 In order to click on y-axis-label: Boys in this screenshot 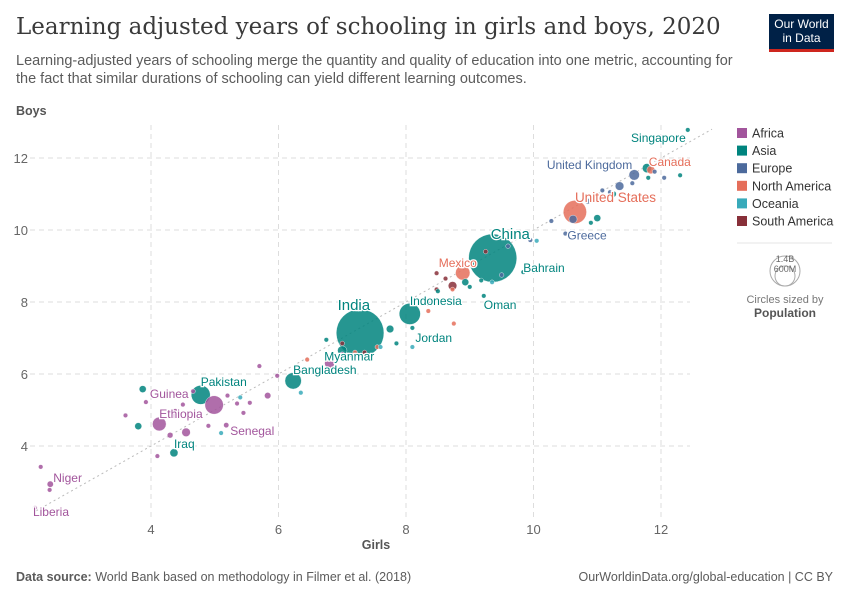, I will do `click(31, 111)`.